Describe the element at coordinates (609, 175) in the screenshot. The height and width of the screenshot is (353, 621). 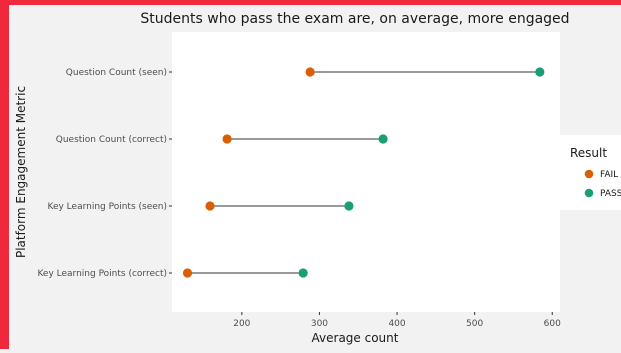
I see `legend-label-fail: FAIL` at that location.